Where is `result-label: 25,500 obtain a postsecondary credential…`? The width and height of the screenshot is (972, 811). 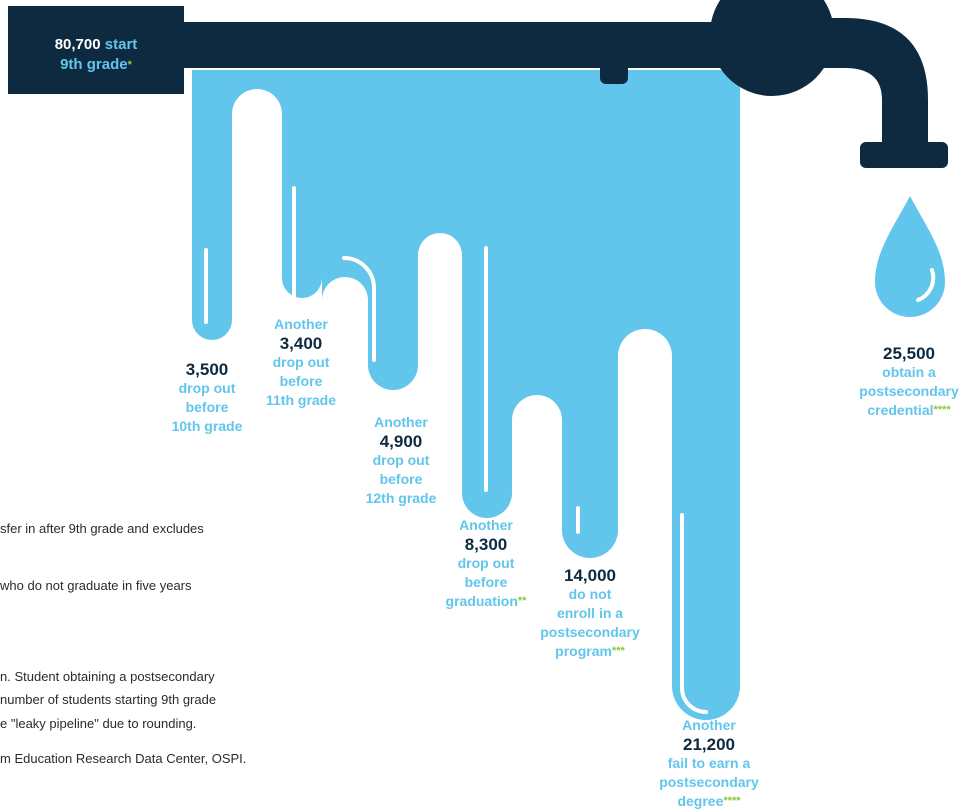
result-label: 25,500 obtain a postsecondary credential… is located at coordinates (909, 381).